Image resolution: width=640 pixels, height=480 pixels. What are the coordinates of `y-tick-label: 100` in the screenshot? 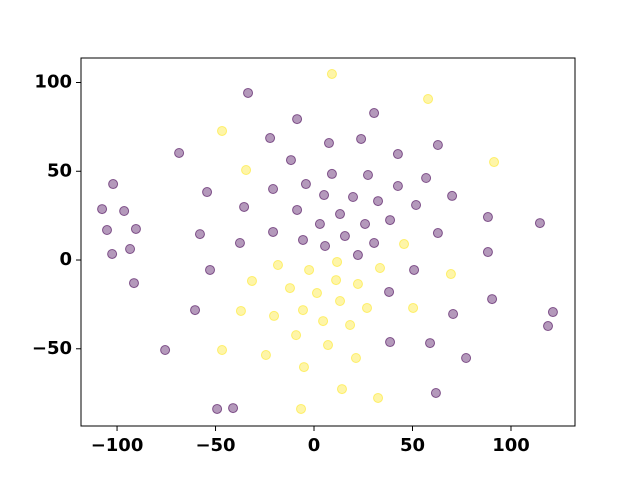 It's located at (53, 81).